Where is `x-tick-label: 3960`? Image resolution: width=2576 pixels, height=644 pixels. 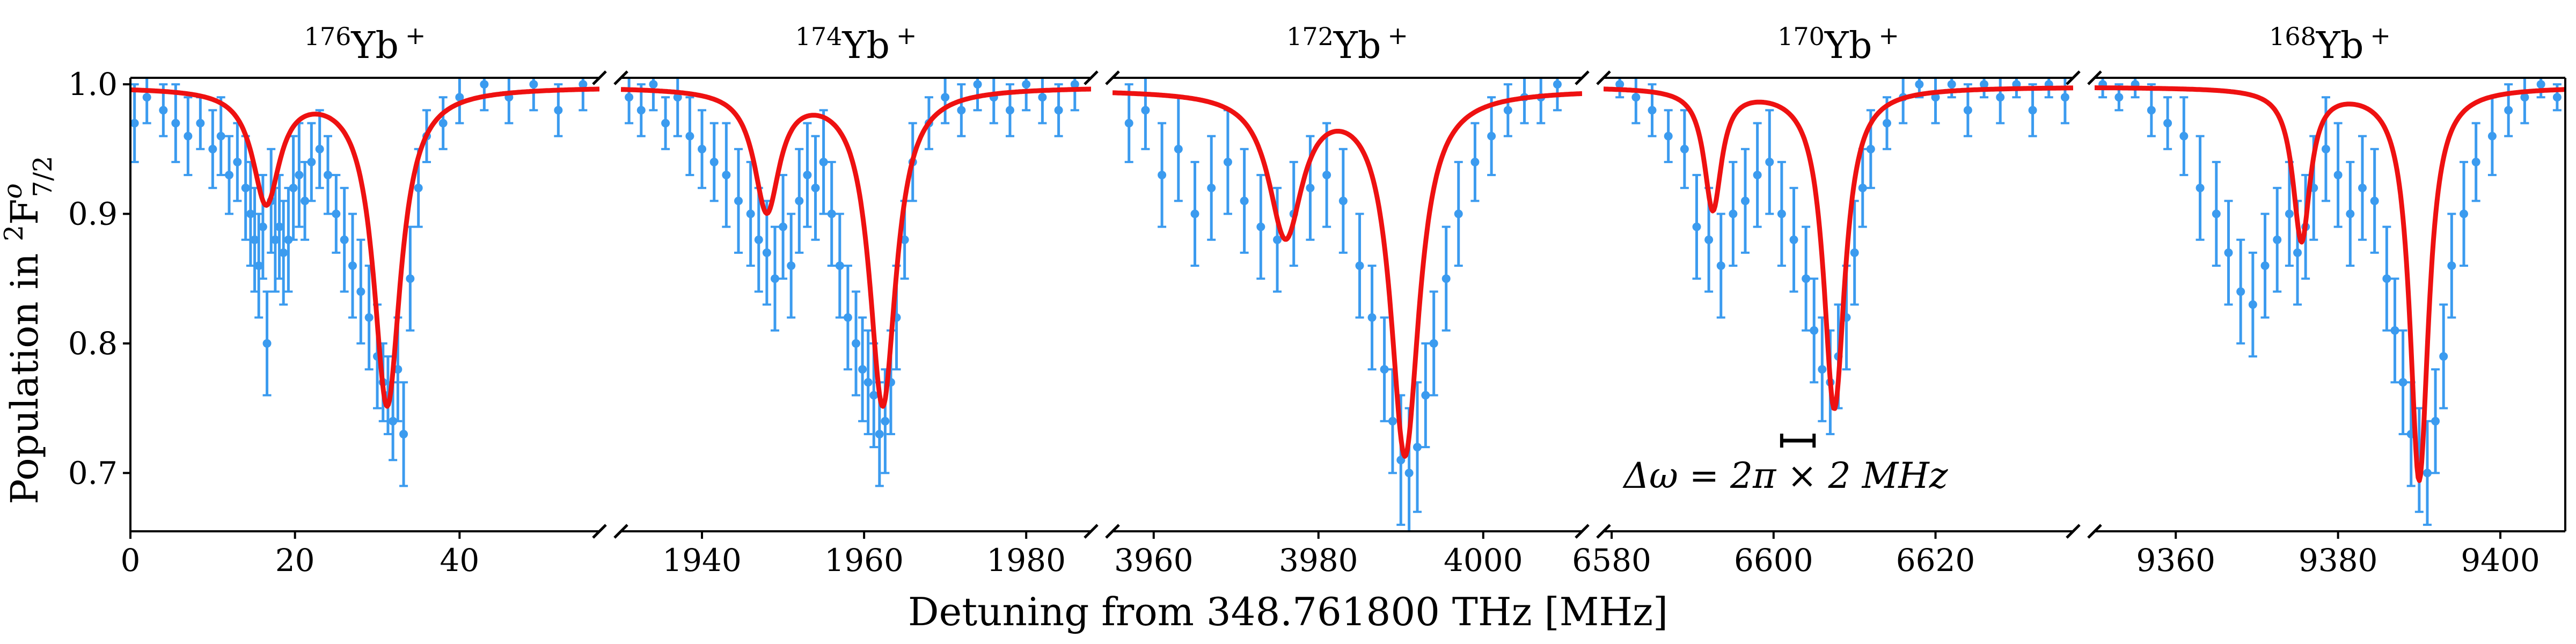 x-tick-label: 3960 is located at coordinates (1154, 560).